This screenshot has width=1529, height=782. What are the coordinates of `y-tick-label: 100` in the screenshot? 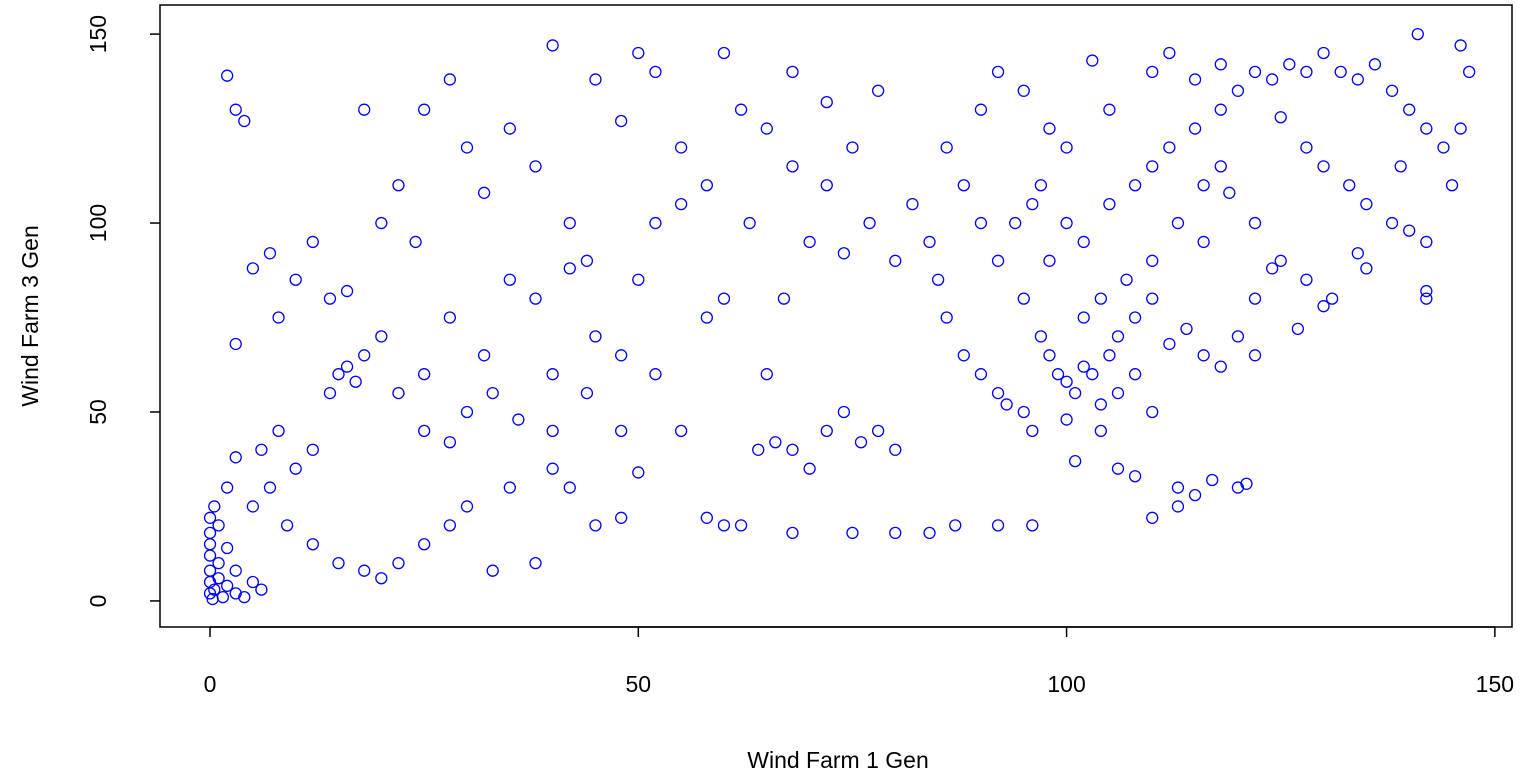 It's located at (98, 223).